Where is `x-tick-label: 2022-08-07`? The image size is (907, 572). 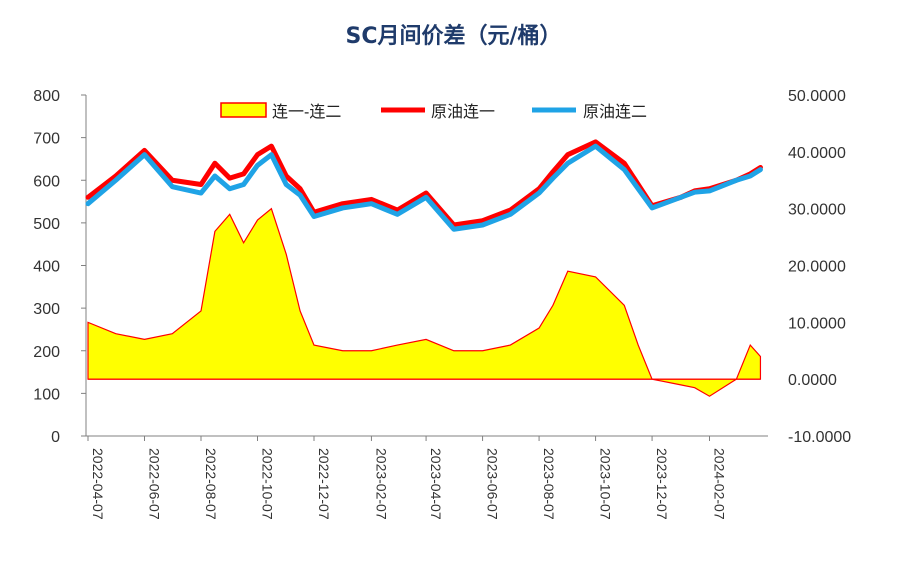 x-tick-label: 2022-08-07 is located at coordinates (211, 484).